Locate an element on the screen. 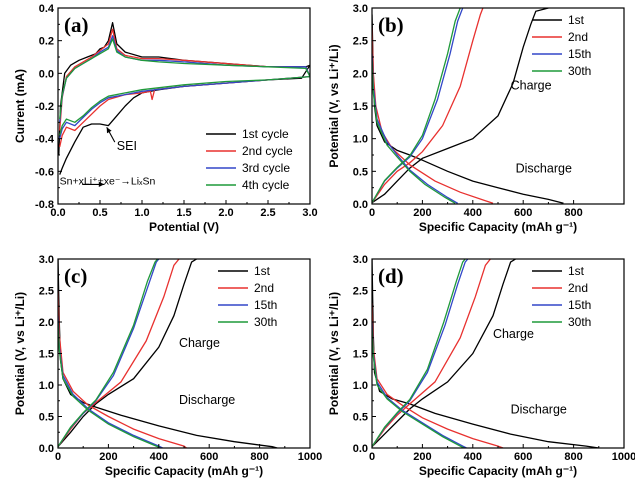 This screenshot has height=483, width=635. panel-d-ytick-label: 2.5 is located at coordinates (360, 292).